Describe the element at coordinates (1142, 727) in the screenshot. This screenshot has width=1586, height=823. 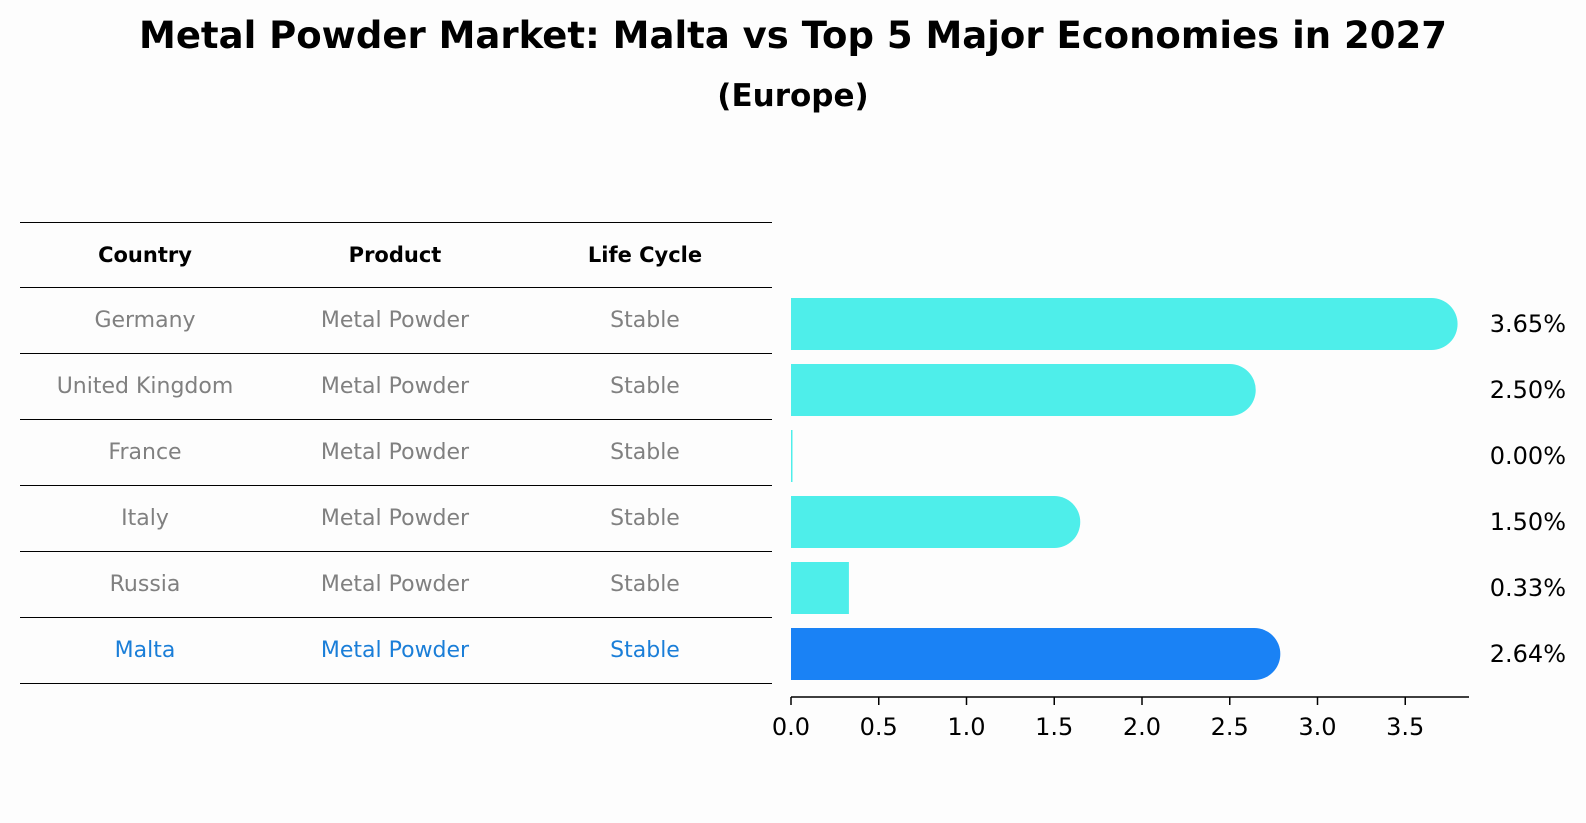
I see `x-tick-label: 2.0` at that location.